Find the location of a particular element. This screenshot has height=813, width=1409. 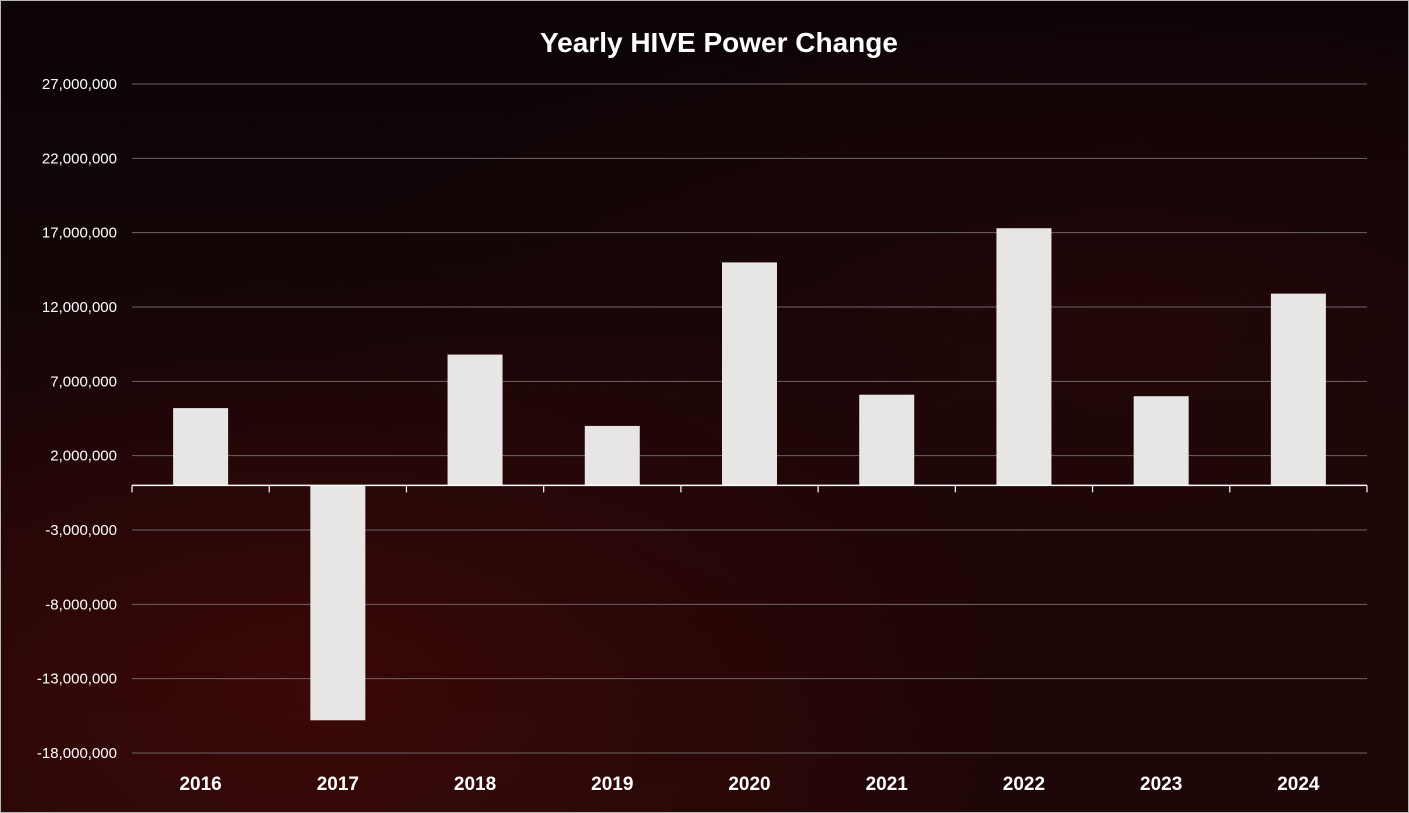

x-tick-label: 2024 is located at coordinates (1298, 784).